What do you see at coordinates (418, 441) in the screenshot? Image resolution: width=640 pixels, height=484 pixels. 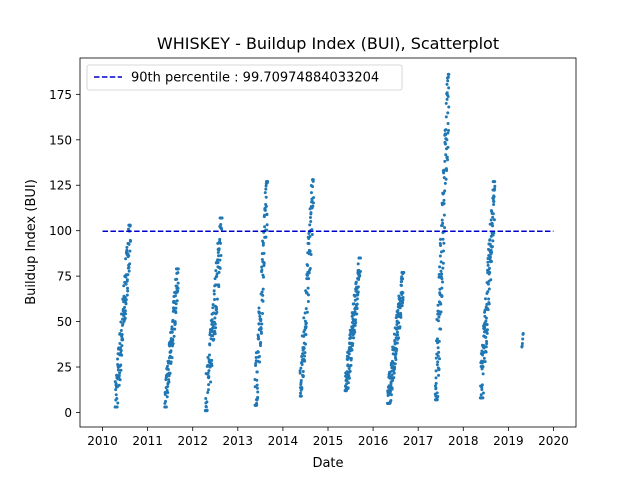 I see `x-tick-label: 2017` at bounding box center [418, 441].